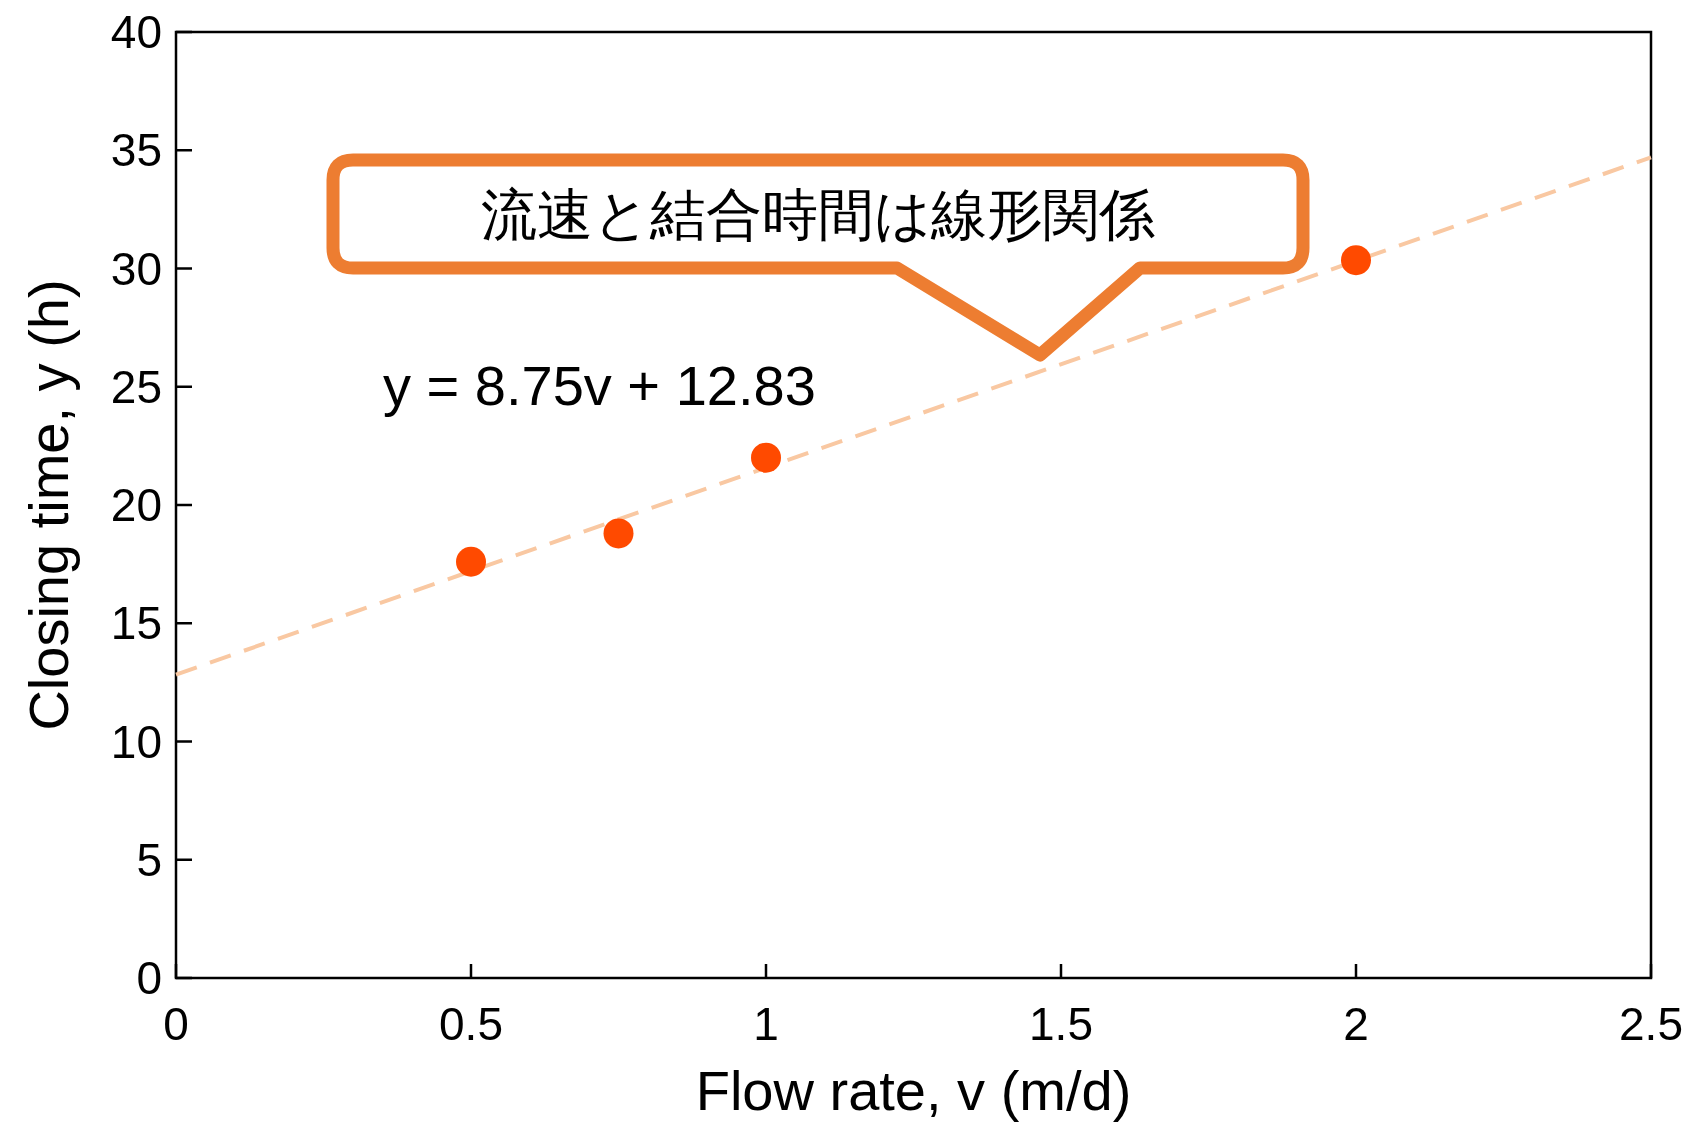 This screenshot has height=1123, width=1695. What do you see at coordinates (48, 505) in the screenshot?
I see `y-axis-title: Closing time, y (h)` at bounding box center [48, 505].